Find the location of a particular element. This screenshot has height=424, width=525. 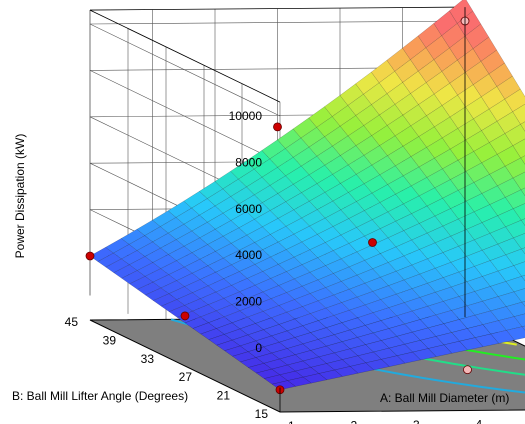

z-axis-label: Power Dissipation (kW) is located at coordinates (20, 196).